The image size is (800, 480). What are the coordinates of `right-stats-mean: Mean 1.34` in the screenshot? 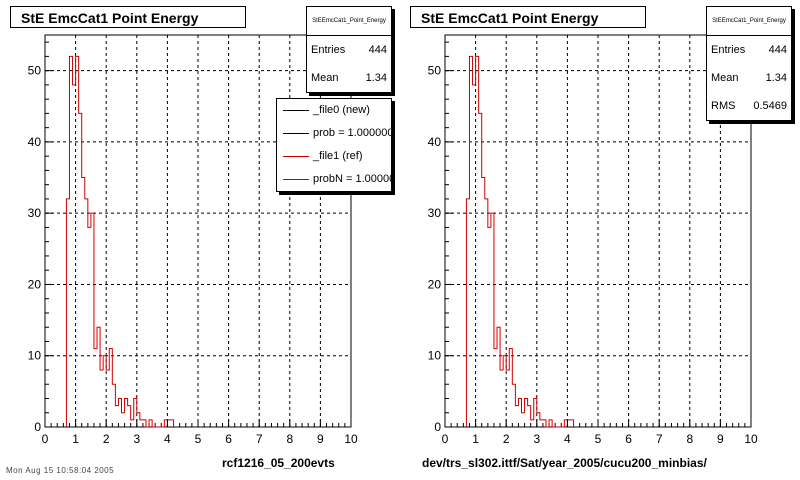 It's located at (749, 78).